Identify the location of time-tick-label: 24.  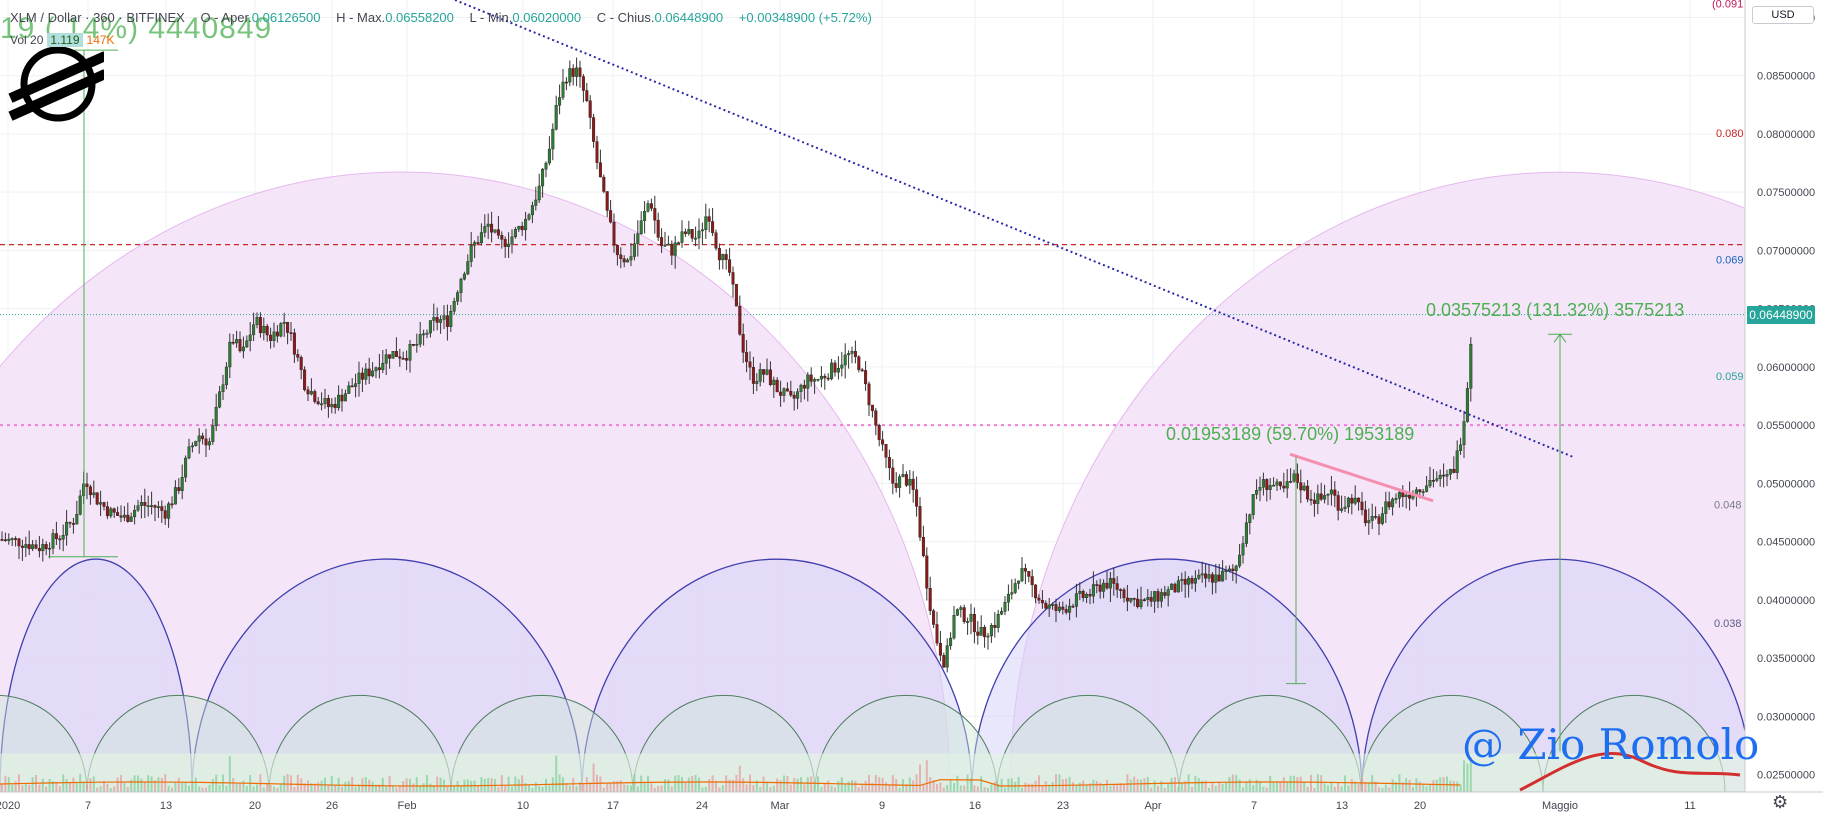
(702, 806).